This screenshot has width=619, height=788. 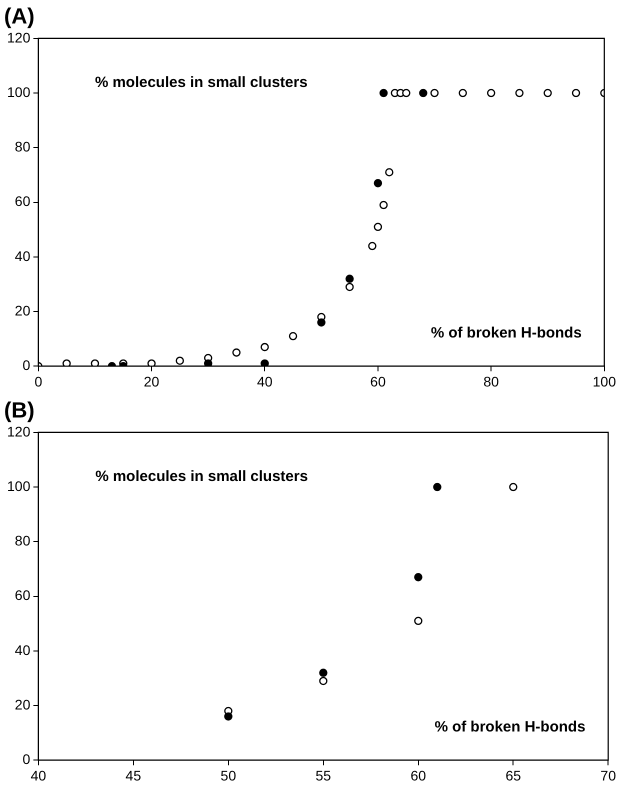 What do you see at coordinates (604, 381) in the screenshot?
I see `x-tick-label: 100` at bounding box center [604, 381].